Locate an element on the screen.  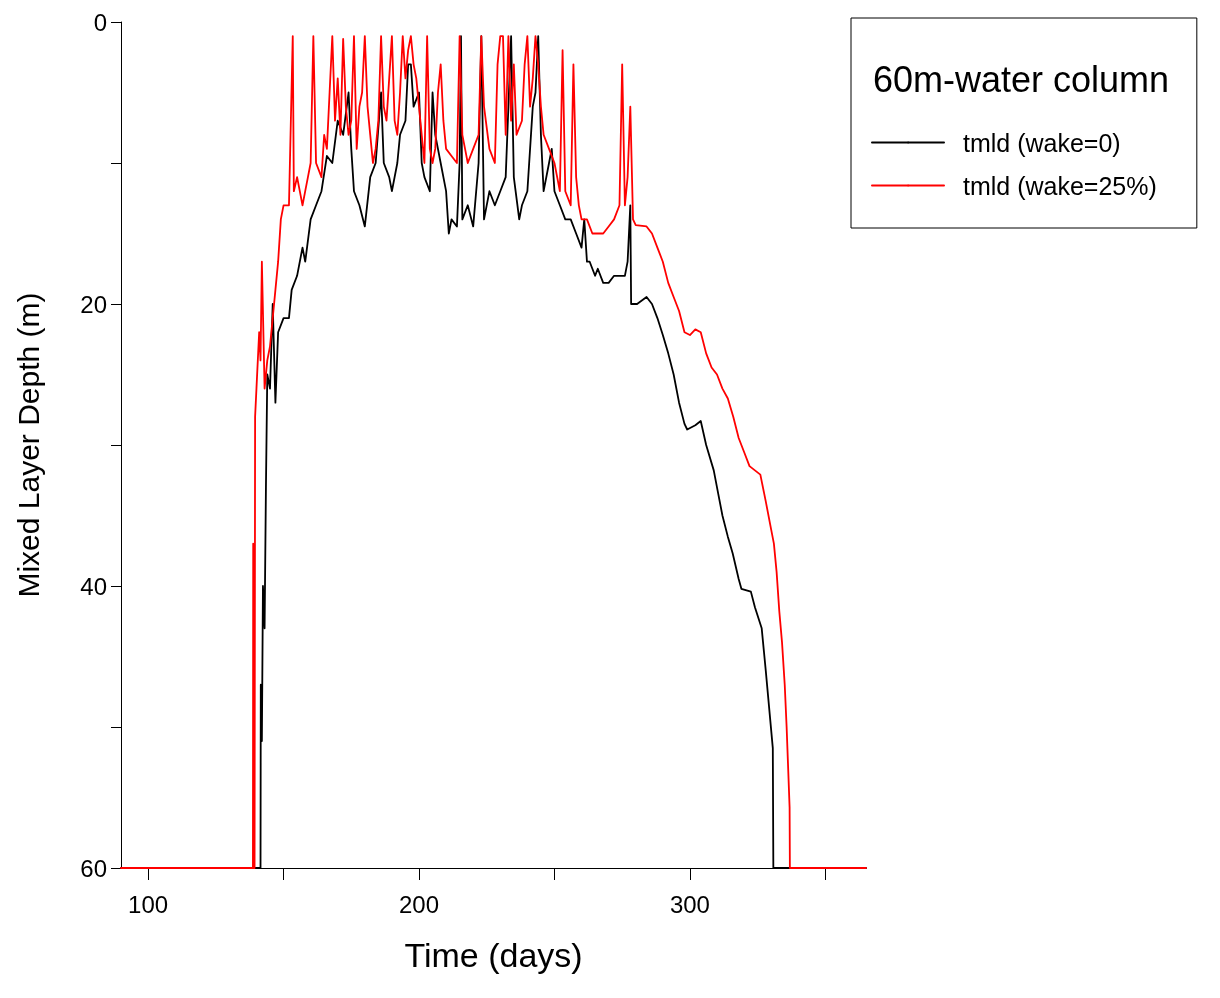
x-tick-label: 100 is located at coordinates (148, 904).